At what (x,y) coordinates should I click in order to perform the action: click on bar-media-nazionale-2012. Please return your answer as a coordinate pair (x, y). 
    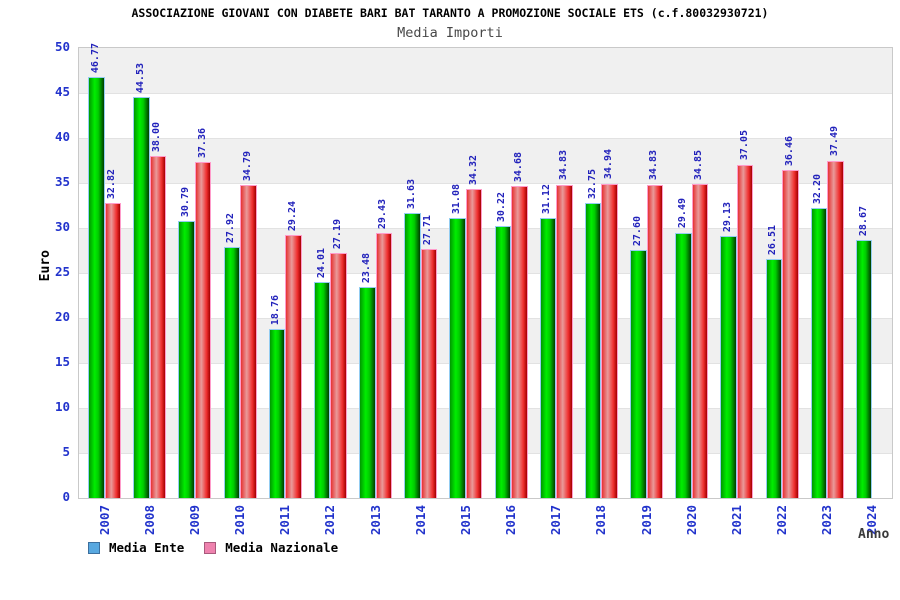
    Looking at the image, I should click on (338, 375).